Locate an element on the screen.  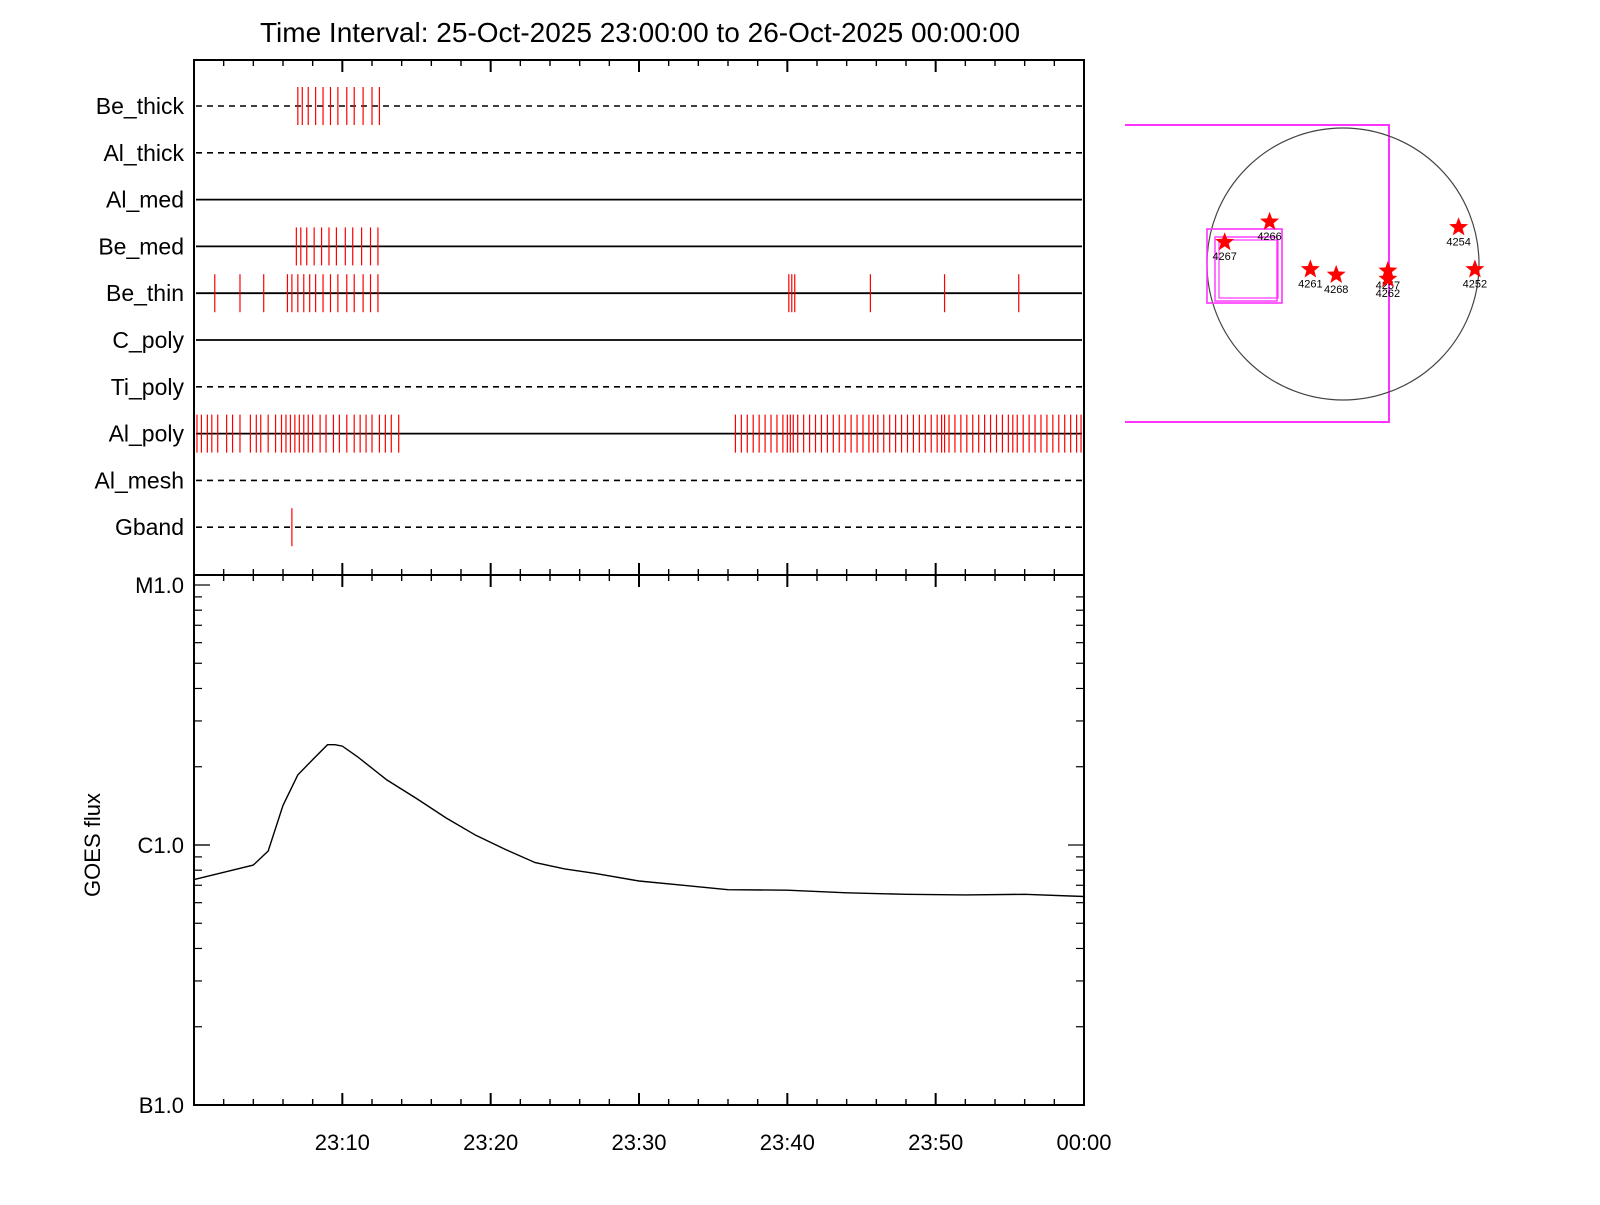
x-tick-label: 23:50 is located at coordinates (935, 1142).